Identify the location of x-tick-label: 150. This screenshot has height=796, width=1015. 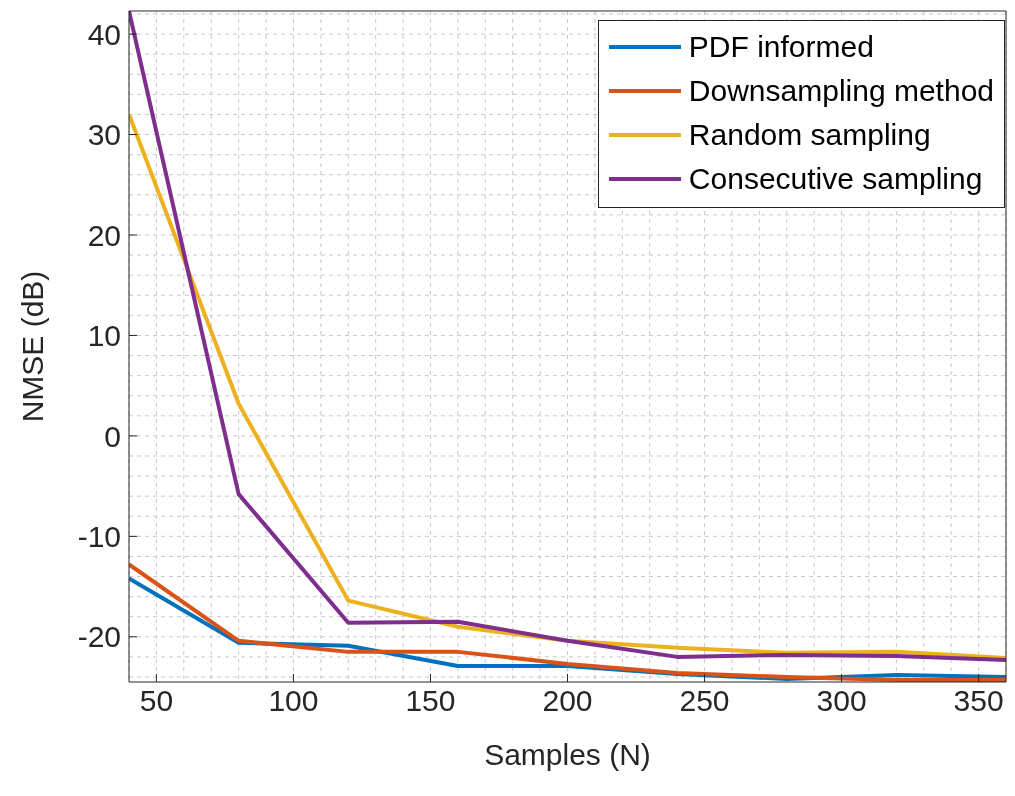
(430, 701).